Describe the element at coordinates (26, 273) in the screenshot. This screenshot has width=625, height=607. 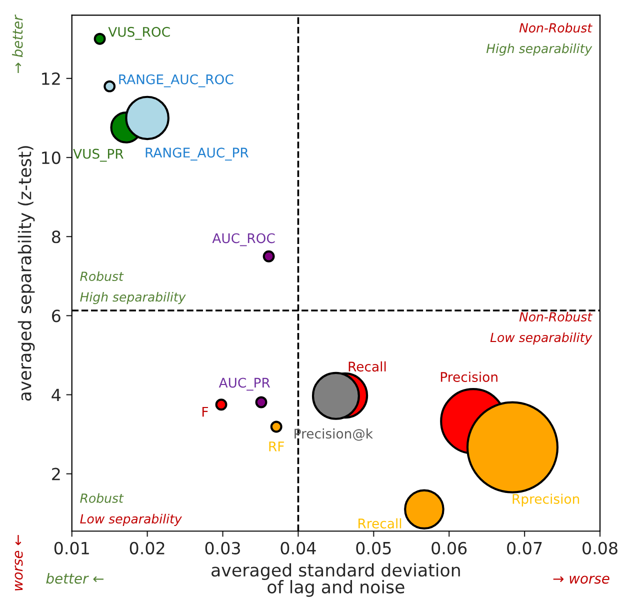
I see `y-axis-title: averaged separability (z-test)` at that location.